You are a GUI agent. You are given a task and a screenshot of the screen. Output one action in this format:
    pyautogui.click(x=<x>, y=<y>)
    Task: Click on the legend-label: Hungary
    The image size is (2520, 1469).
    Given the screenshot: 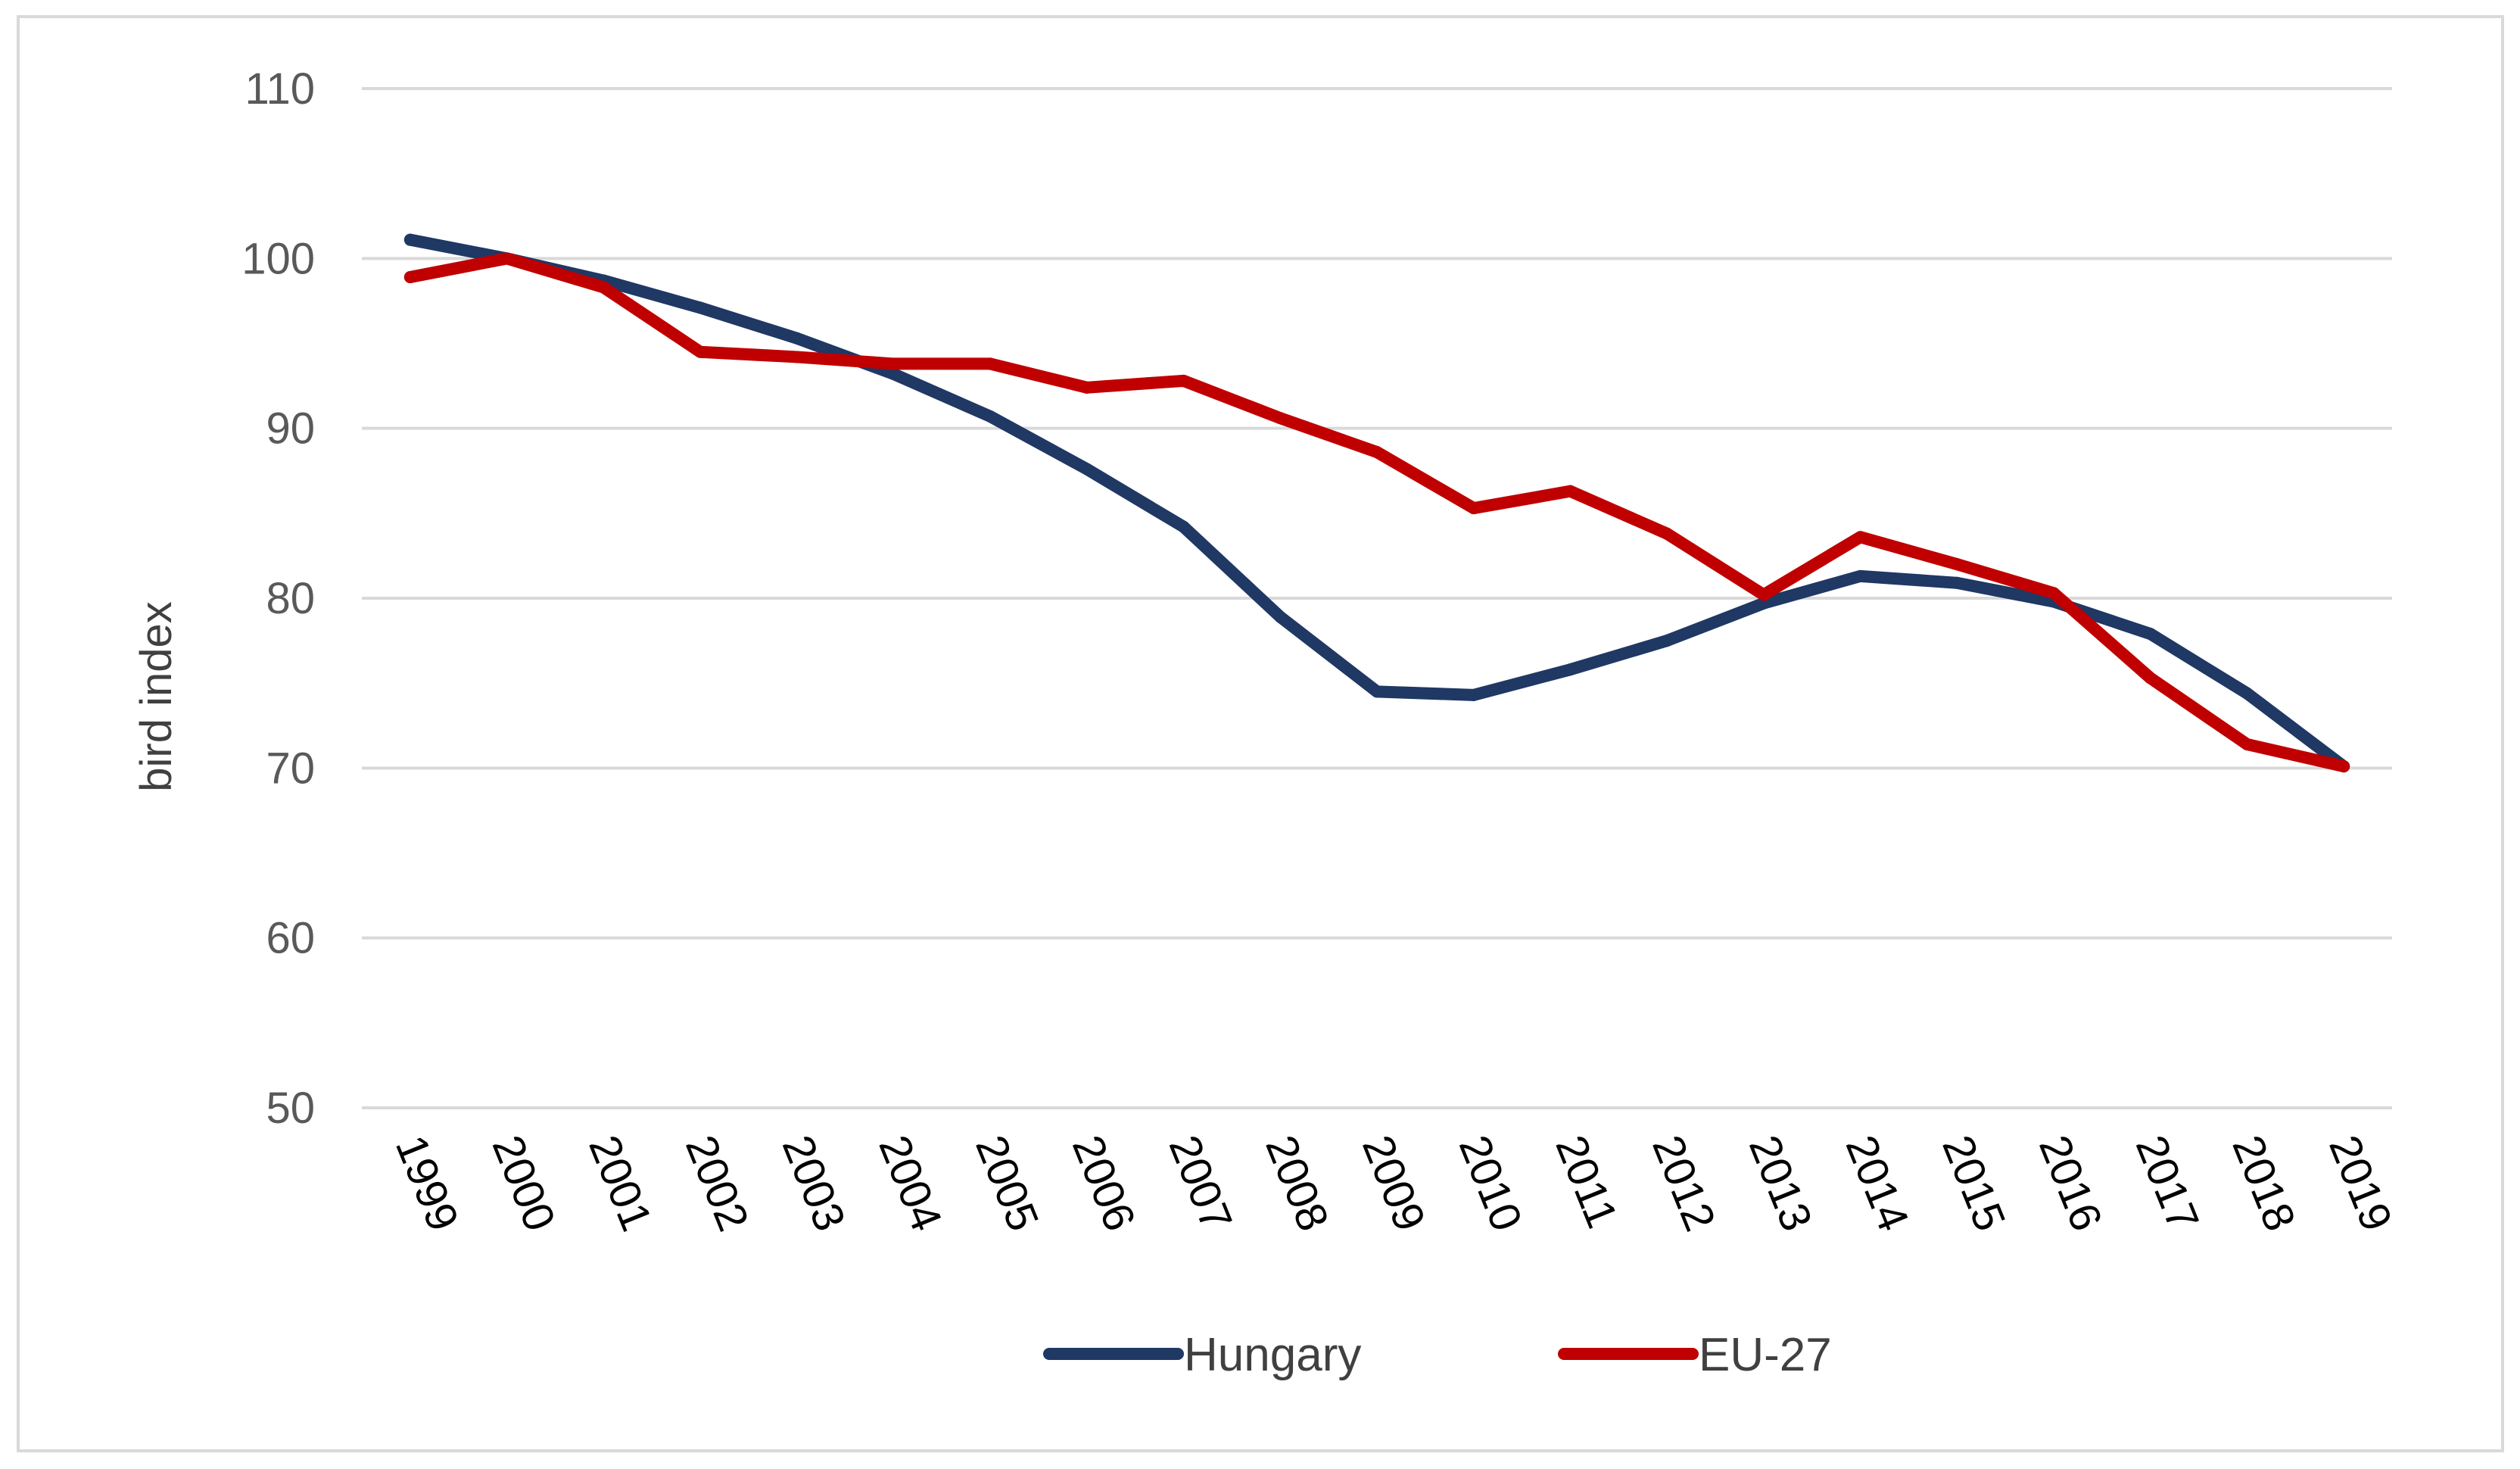 What is the action you would take?
    pyautogui.click(x=1272, y=1355)
    